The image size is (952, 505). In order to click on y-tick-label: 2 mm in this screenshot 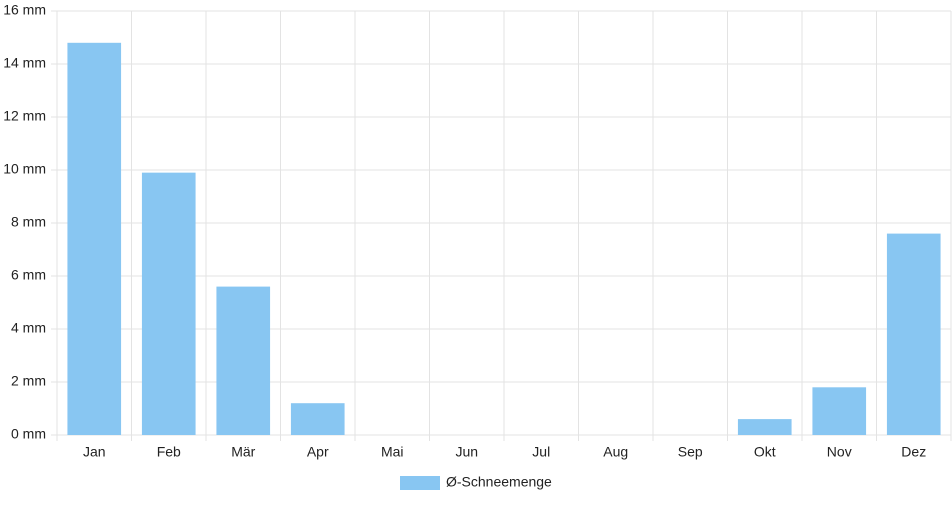, I will do `click(28, 381)`.